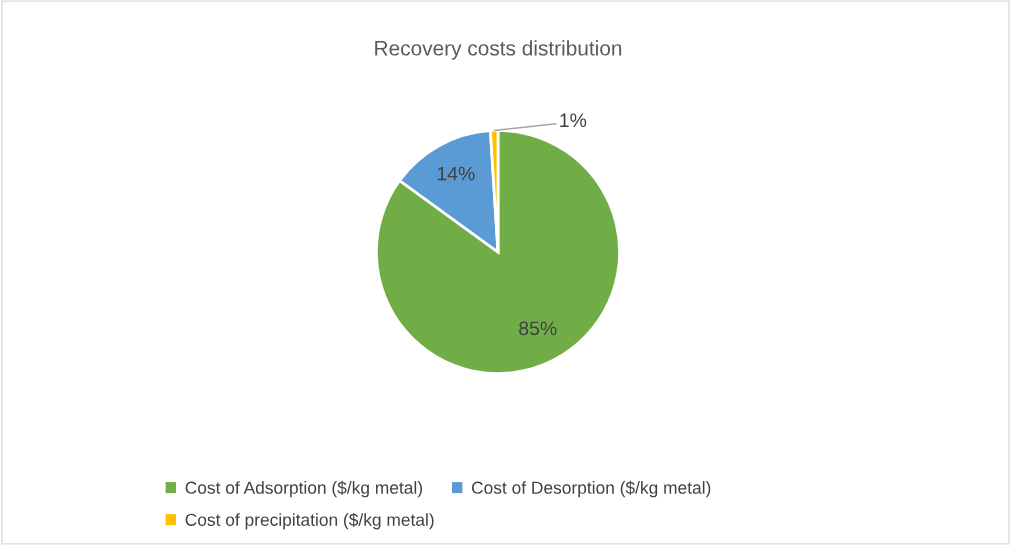  Describe the element at coordinates (456, 173) in the screenshot. I see `data-label: 14%` at that location.